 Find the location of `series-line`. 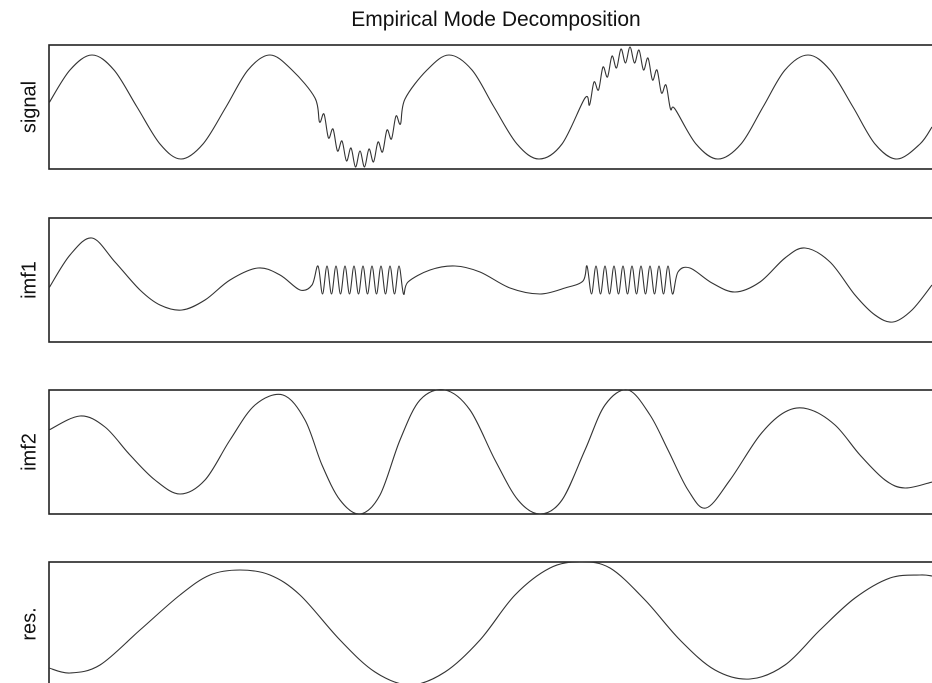

series-line is located at coordinates (490, 280).